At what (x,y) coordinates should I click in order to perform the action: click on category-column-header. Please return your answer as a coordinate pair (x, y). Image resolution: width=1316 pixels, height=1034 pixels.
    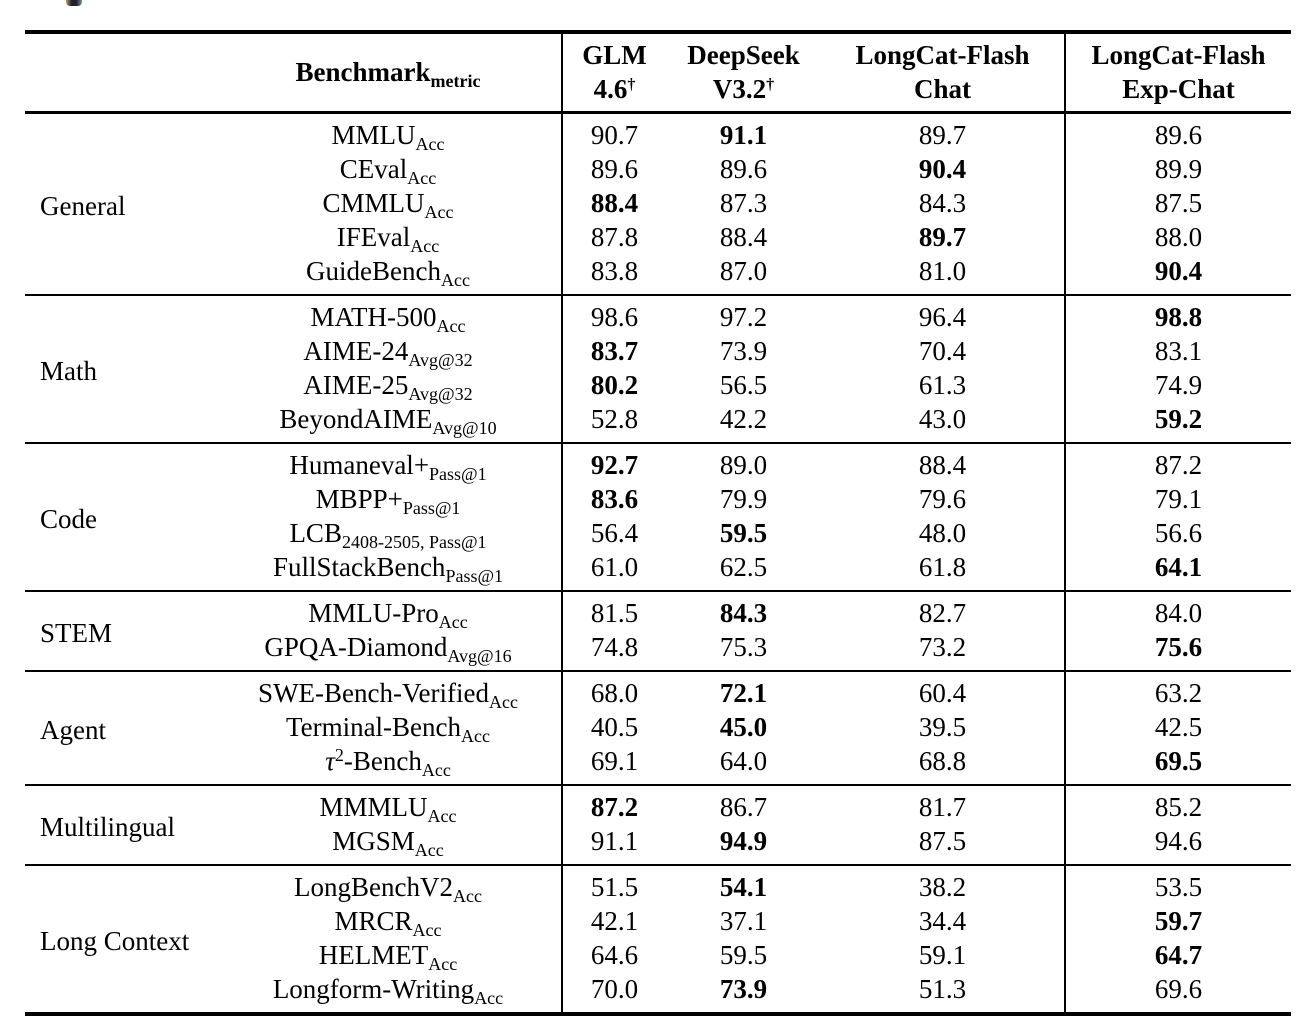
    Looking at the image, I should click on (120, 73).